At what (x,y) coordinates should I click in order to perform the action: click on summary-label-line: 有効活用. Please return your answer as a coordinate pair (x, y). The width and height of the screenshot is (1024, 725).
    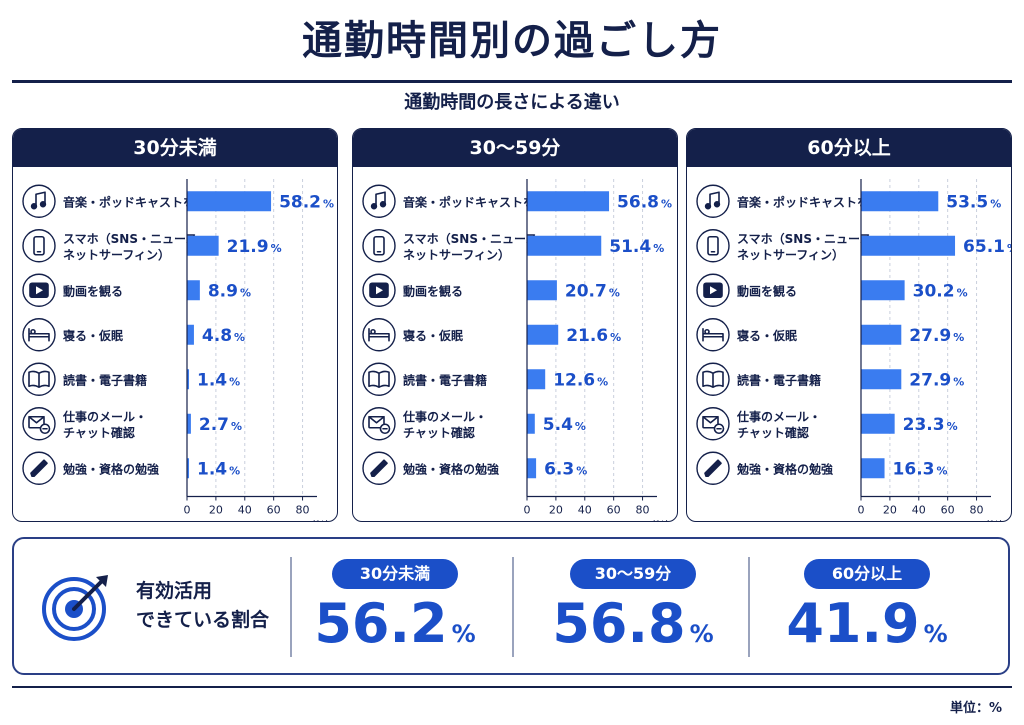
    Looking at the image, I should click on (174, 591).